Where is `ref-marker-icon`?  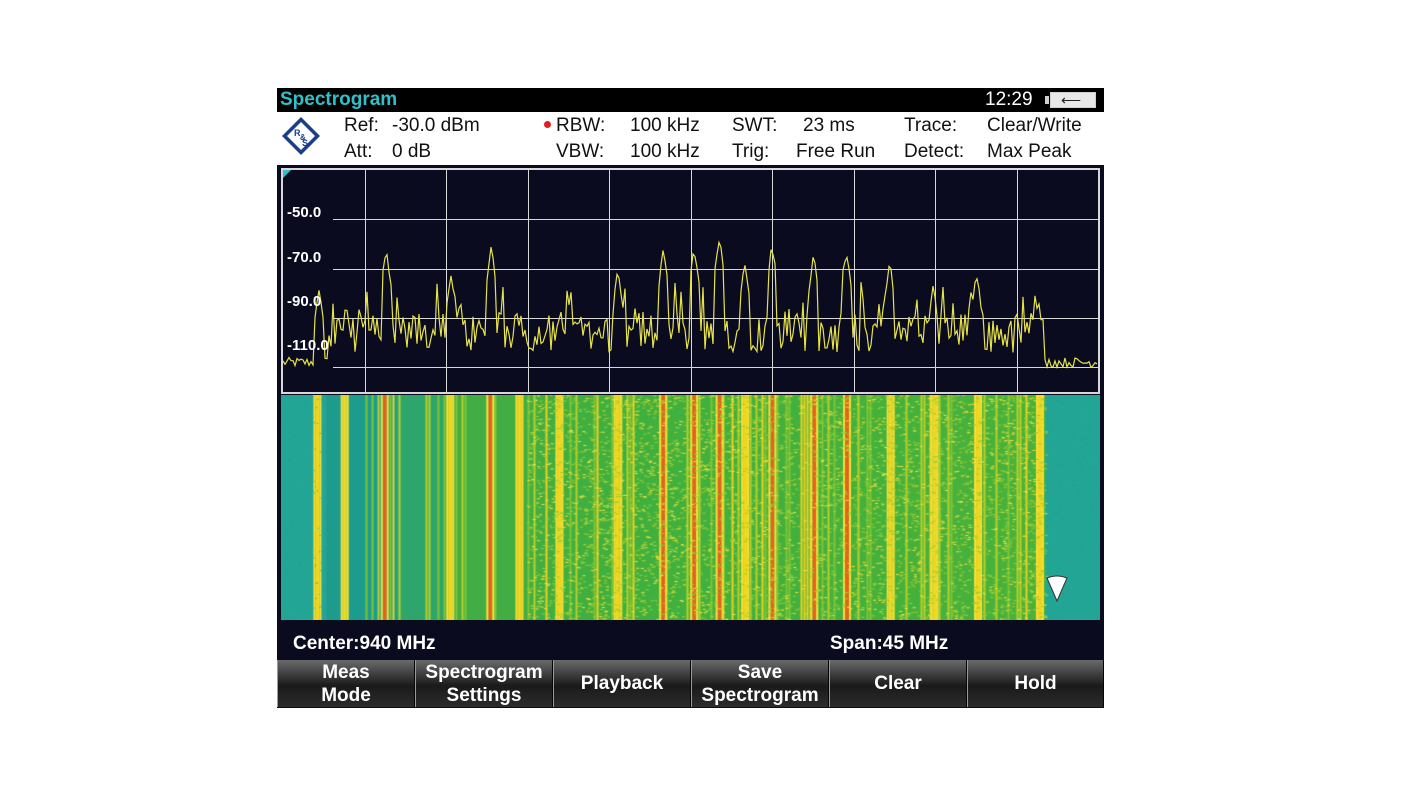 ref-marker-icon is located at coordinates (287, 174).